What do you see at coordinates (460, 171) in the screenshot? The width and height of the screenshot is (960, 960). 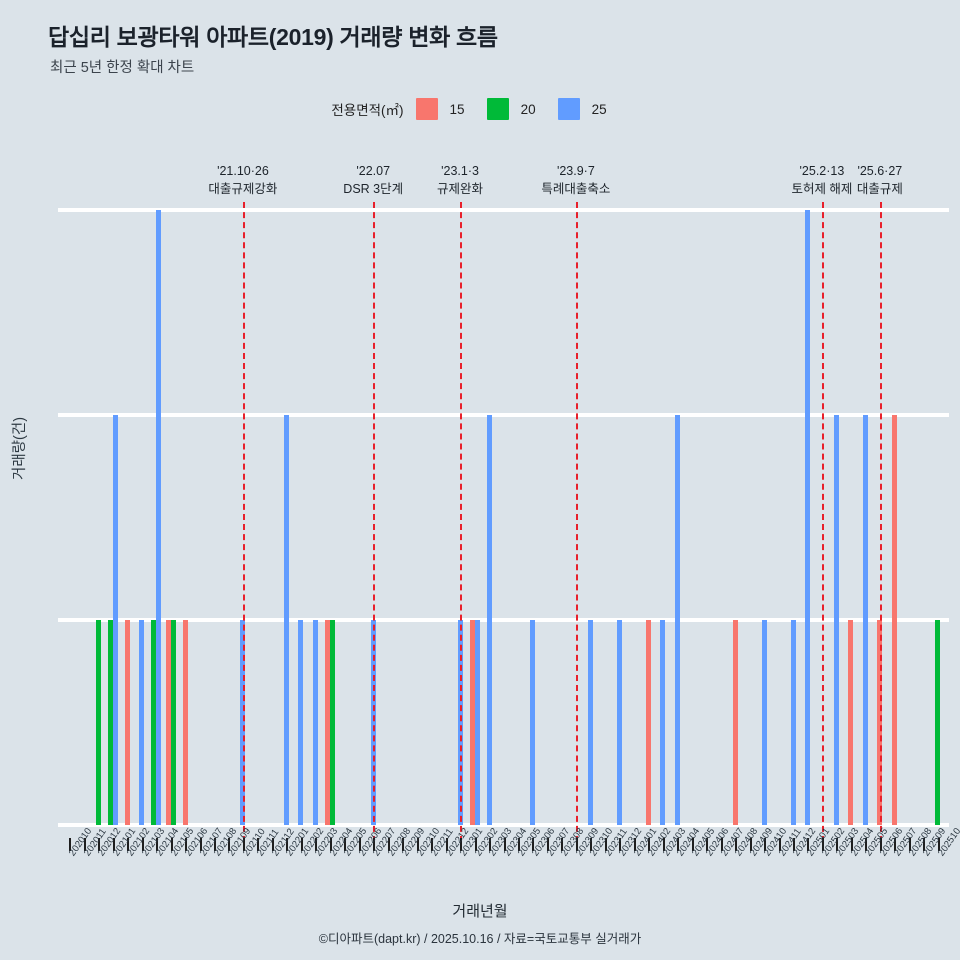 I see `event-date: '23.1·3` at bounding box center [460, 171].